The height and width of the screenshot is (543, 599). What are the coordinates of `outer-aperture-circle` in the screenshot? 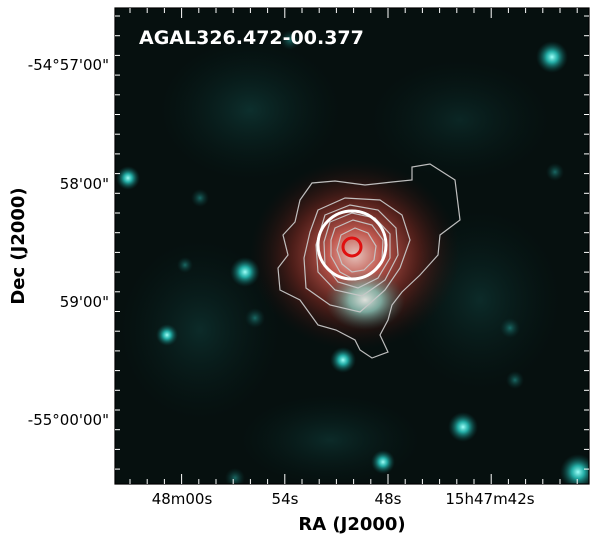 It's located at (352, 245).